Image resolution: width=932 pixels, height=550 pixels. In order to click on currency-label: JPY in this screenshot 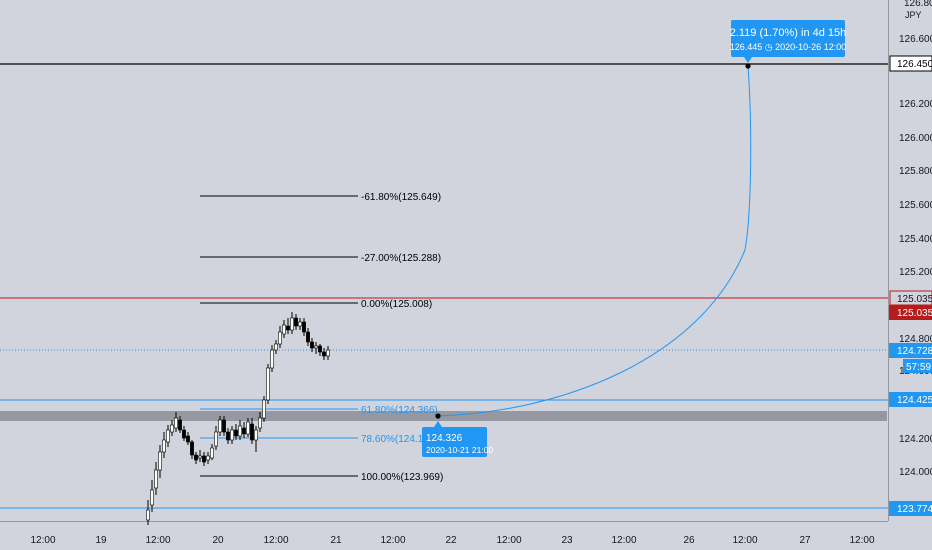, I will do `click(913, 15)`.